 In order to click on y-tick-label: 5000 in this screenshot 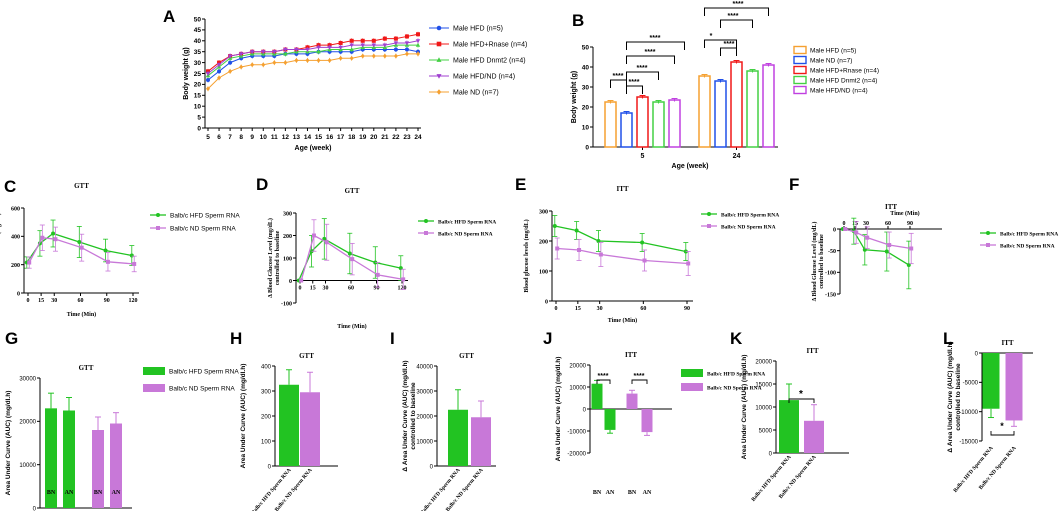, I will do `click(766, 431)`.